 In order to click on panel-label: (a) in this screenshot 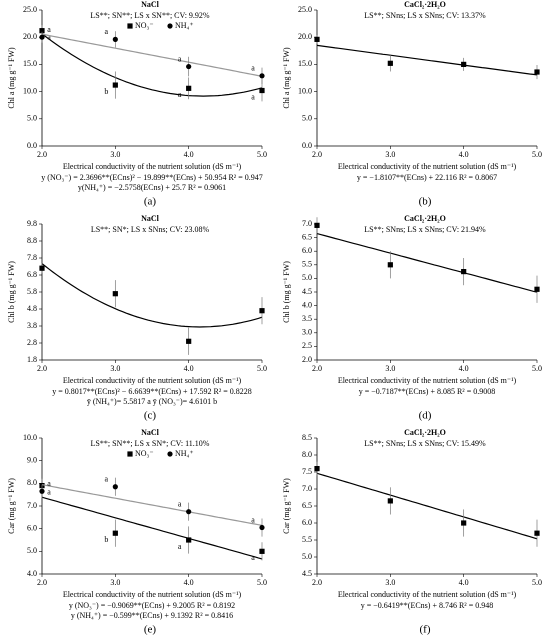, I will do `click(150, 202)`.